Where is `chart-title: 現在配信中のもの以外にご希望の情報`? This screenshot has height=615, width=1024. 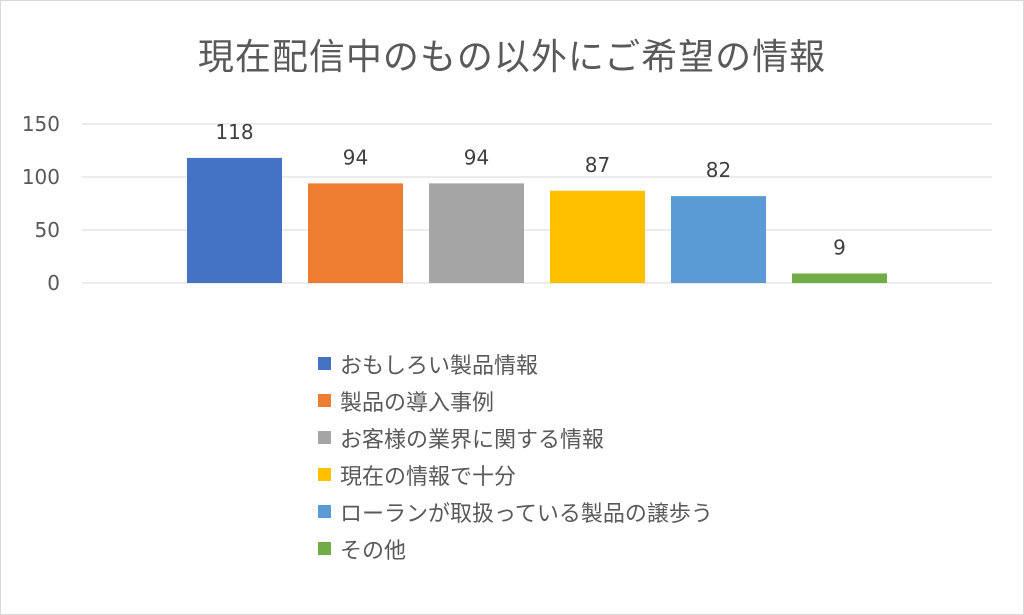 chart-title: 現在配信中のもの以外にご希望の情報 is located at coordinates (512, 57).